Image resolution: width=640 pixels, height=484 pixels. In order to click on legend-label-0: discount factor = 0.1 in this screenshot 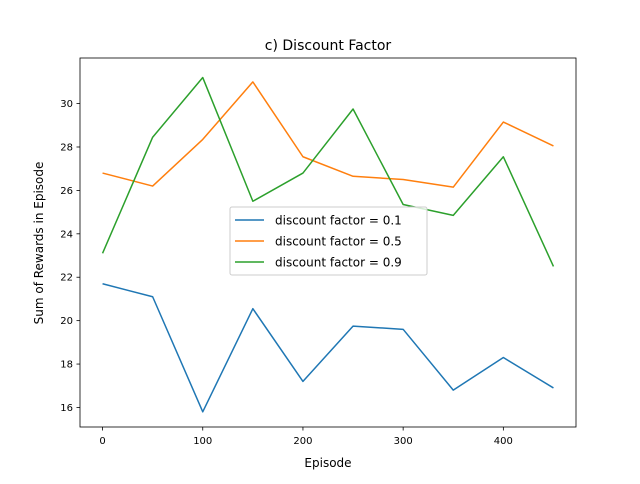, I will do `click(338, 221)`.